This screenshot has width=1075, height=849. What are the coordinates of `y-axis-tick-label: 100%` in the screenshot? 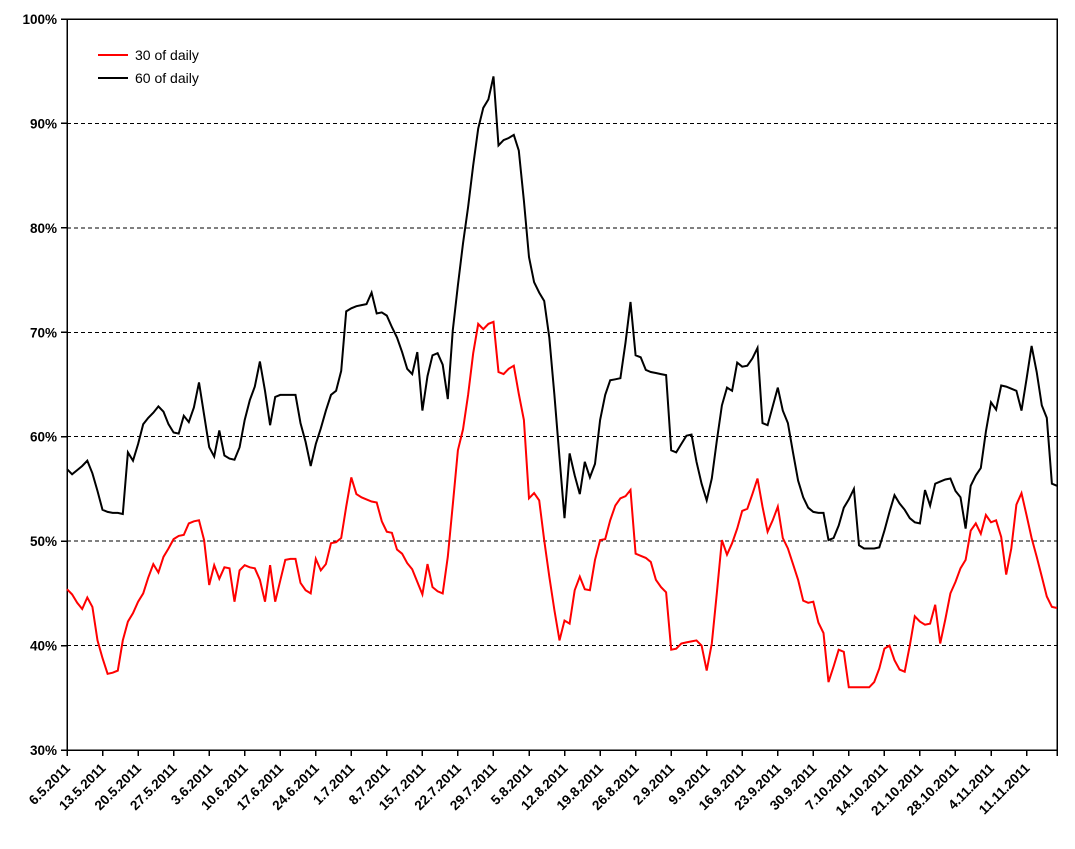 It's located at (39, 19).